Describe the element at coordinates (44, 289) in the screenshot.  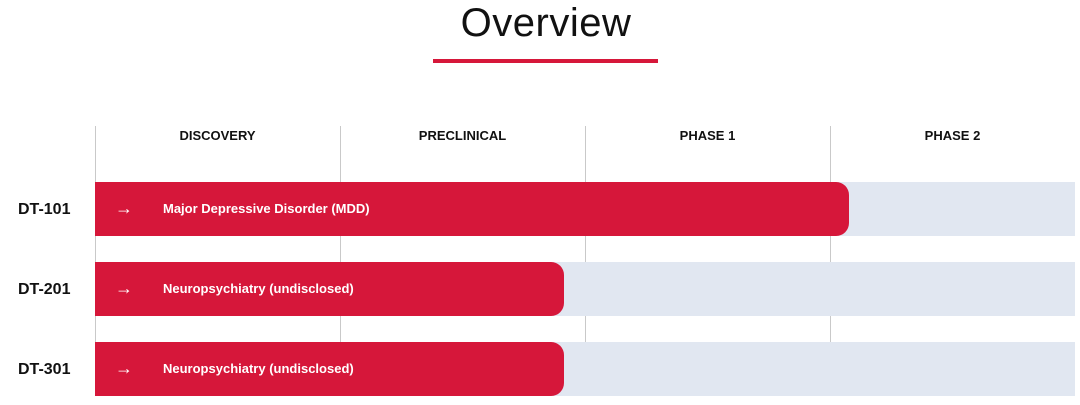
I see `program-id: DT-201` at that location.